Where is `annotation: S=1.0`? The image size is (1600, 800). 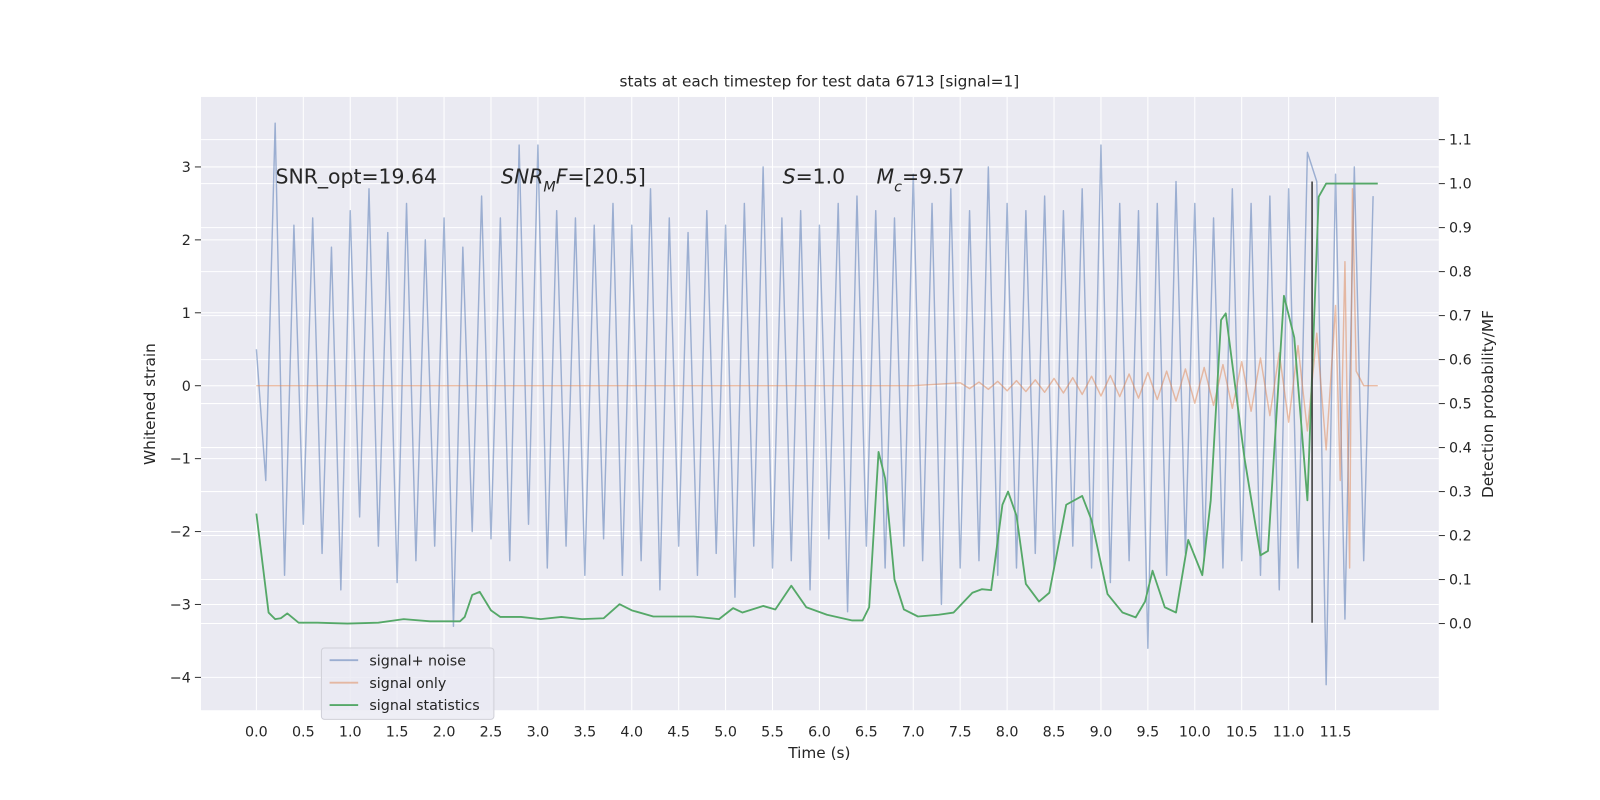
annotation: S=1.0 is located at coordinates (814, 177).